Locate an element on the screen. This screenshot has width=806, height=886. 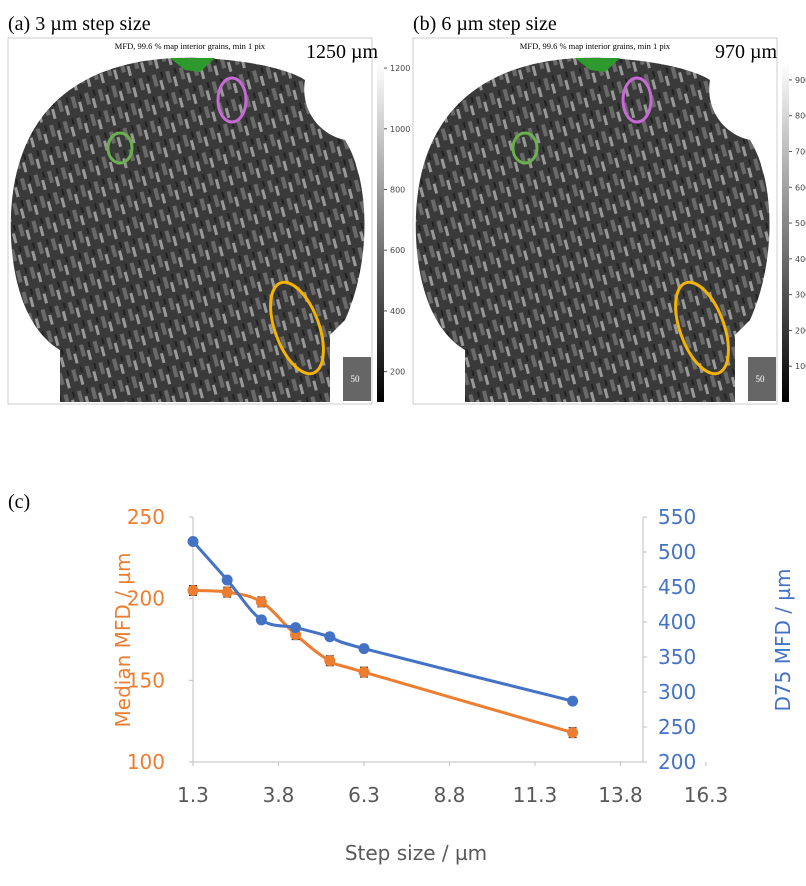
y2-tick-label: 500 is located at coordinates (677, 552).